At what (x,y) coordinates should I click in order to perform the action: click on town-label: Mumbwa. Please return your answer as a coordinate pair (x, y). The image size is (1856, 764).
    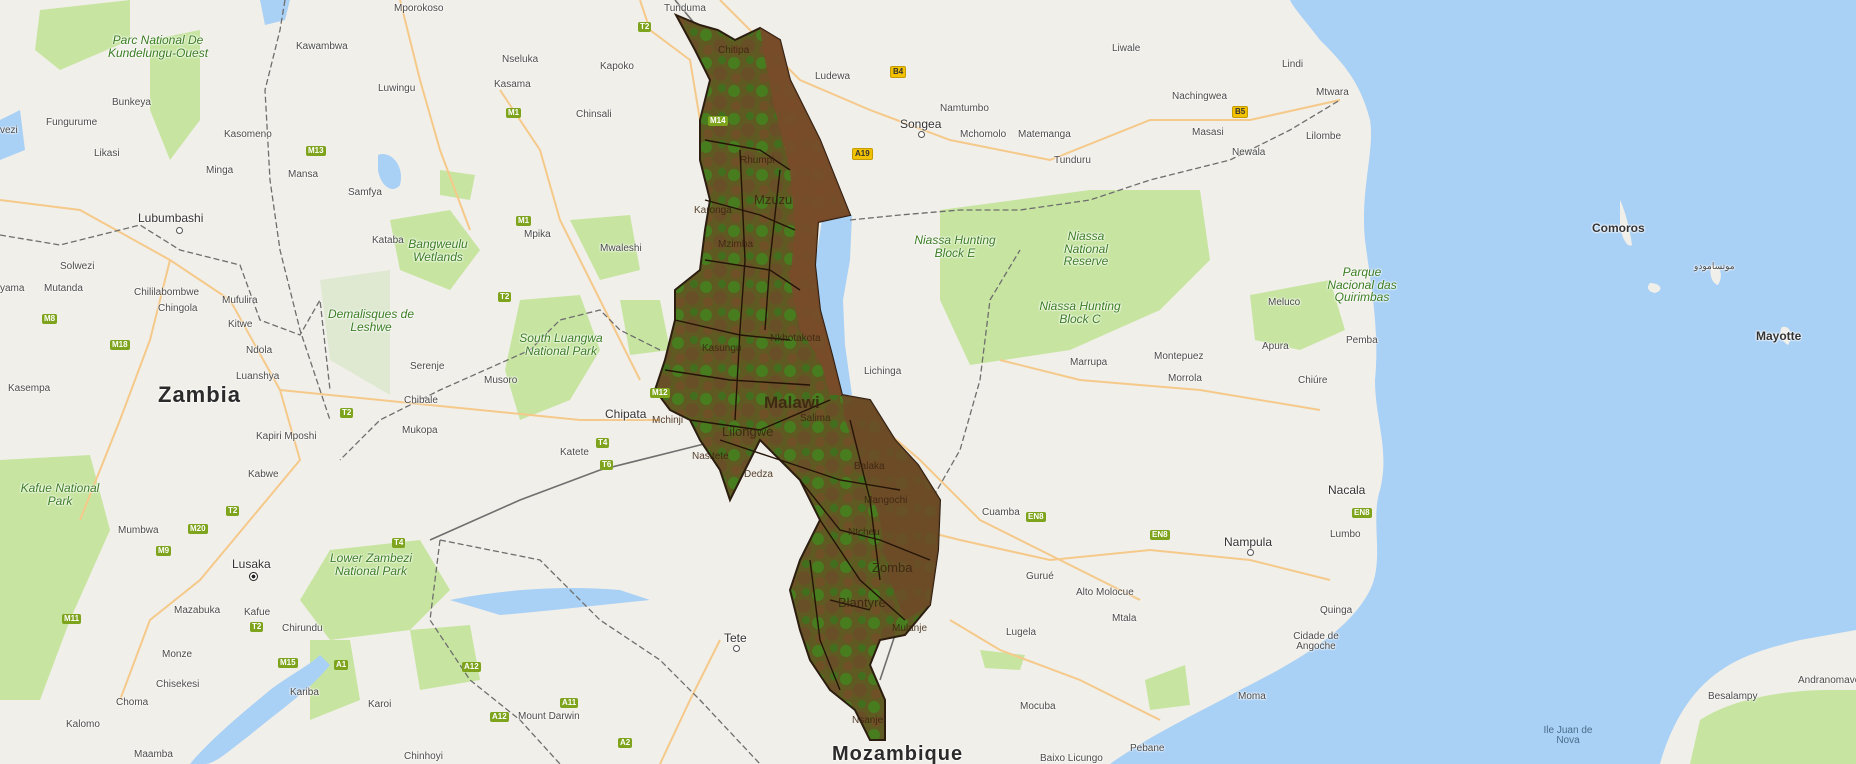
    Looking at the image, I should click on (138, 530).